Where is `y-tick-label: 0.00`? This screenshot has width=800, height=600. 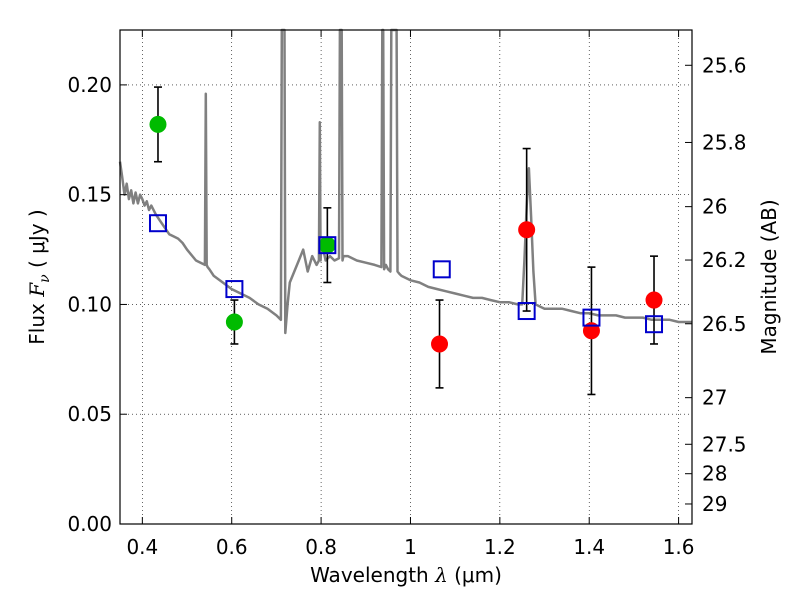
y-tick-label: 0.00 is located at coordinates (89, 524).